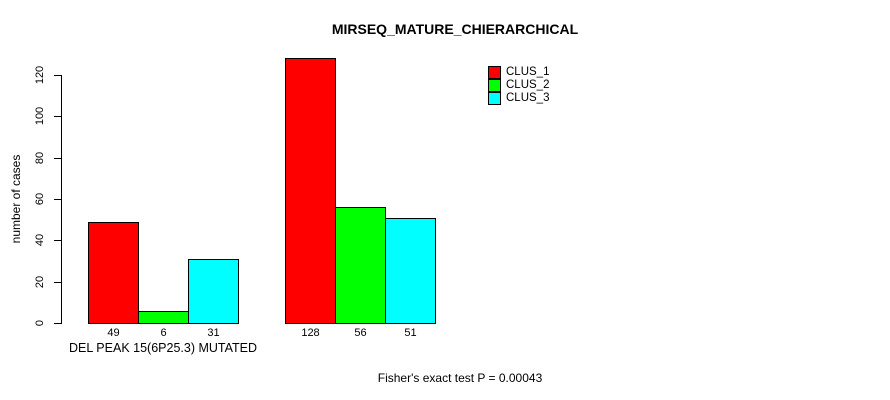 The height and width of the screenshot is (400, 890). Describe the element at coordinates (494, 85) in the screenshot. I see `legend-swatch-green` at that location.